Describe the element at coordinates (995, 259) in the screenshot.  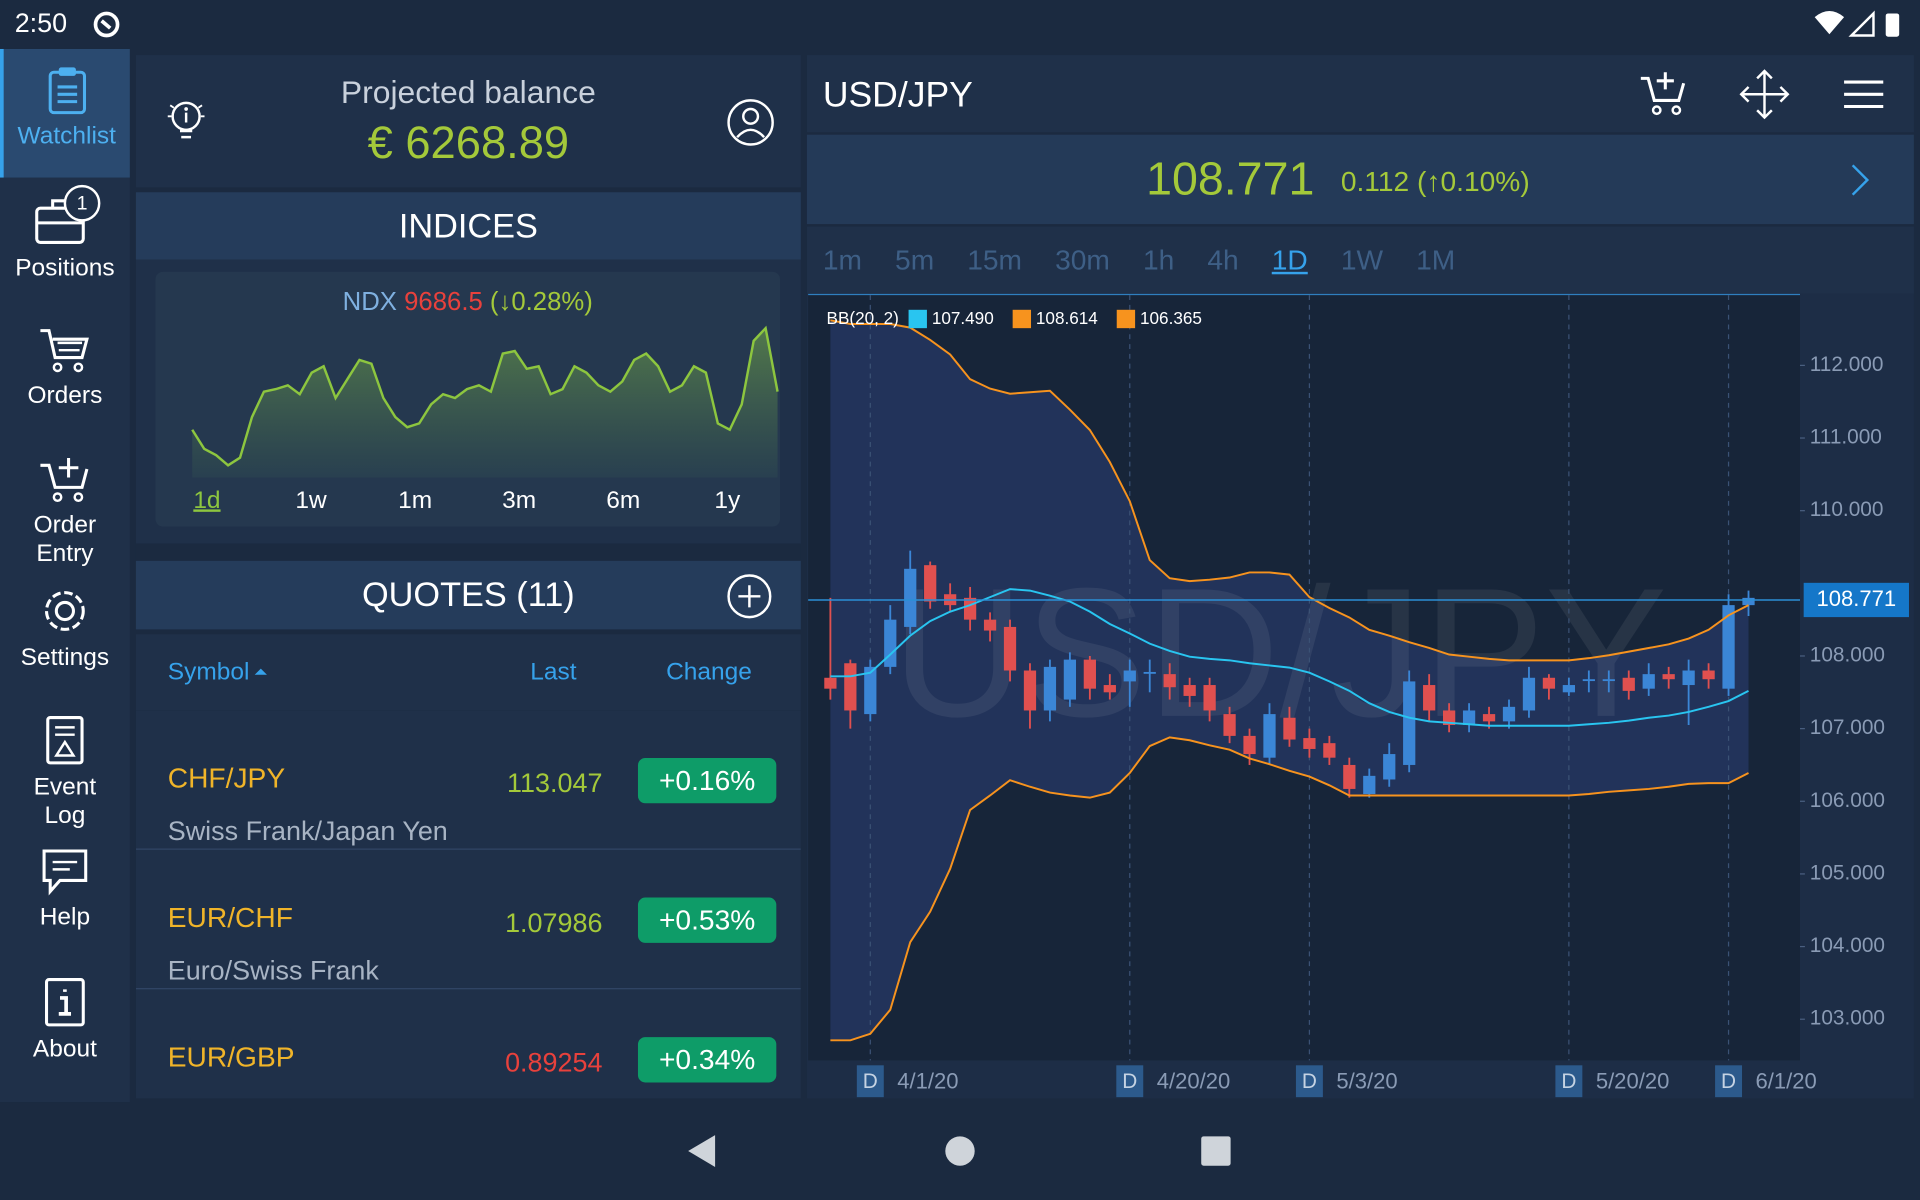
I see `timeframe-tab: 15m` at that location.